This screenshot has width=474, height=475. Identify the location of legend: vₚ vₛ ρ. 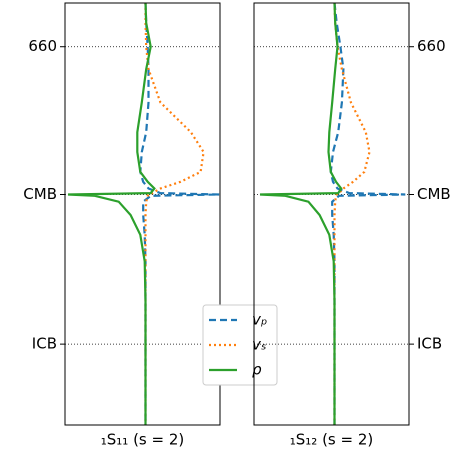
(240, 345).